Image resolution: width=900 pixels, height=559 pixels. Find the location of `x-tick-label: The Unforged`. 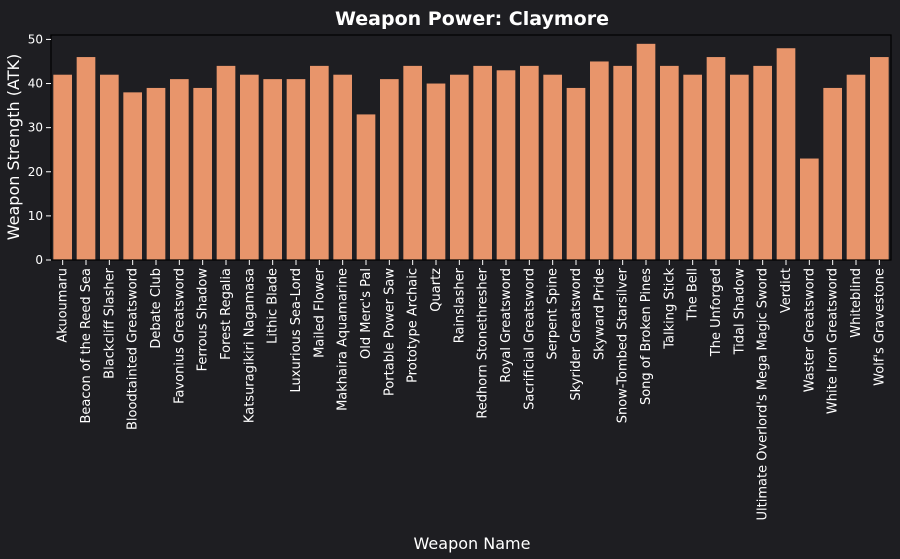

x-tick-label: The Unforged is located at coordinates (716, 312).